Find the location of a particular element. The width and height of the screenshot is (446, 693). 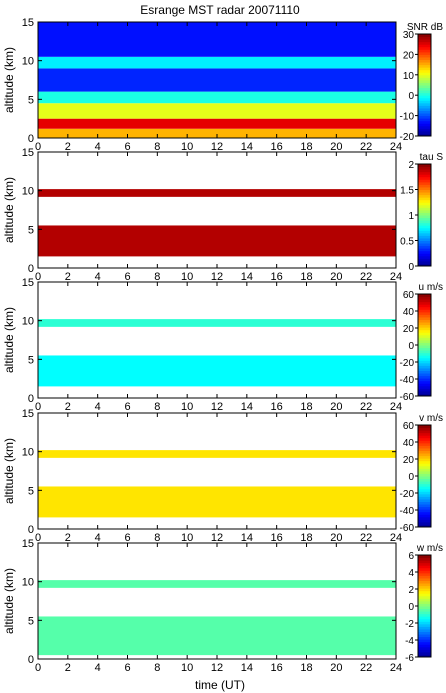

colorbar-label: v m/s is located at coordinates (431, 418).